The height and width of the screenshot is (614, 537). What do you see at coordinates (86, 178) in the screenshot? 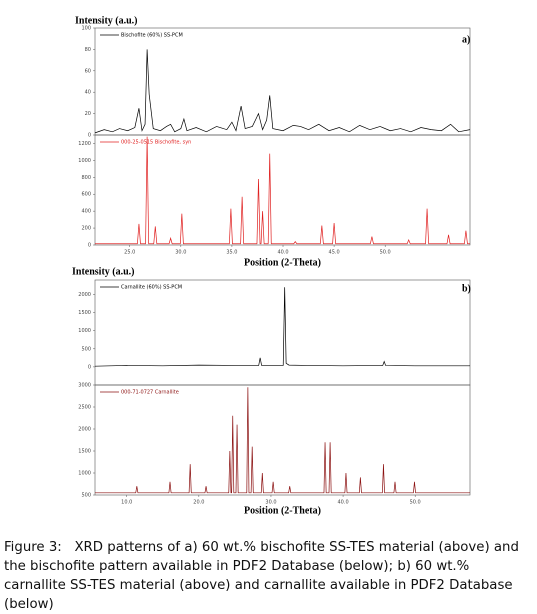
I see `y-tick-label: 800` at bounding box center [86, 178].